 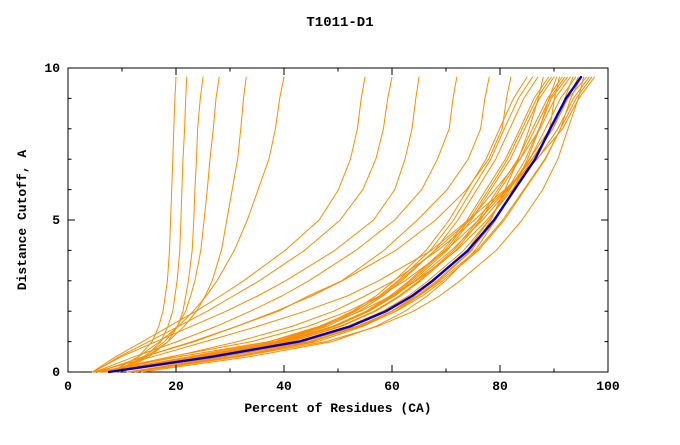 What do you see at coordinates (284, 386) in the screenshot?
I see `x-tick-label: 40` at bounding box center [284, 386].